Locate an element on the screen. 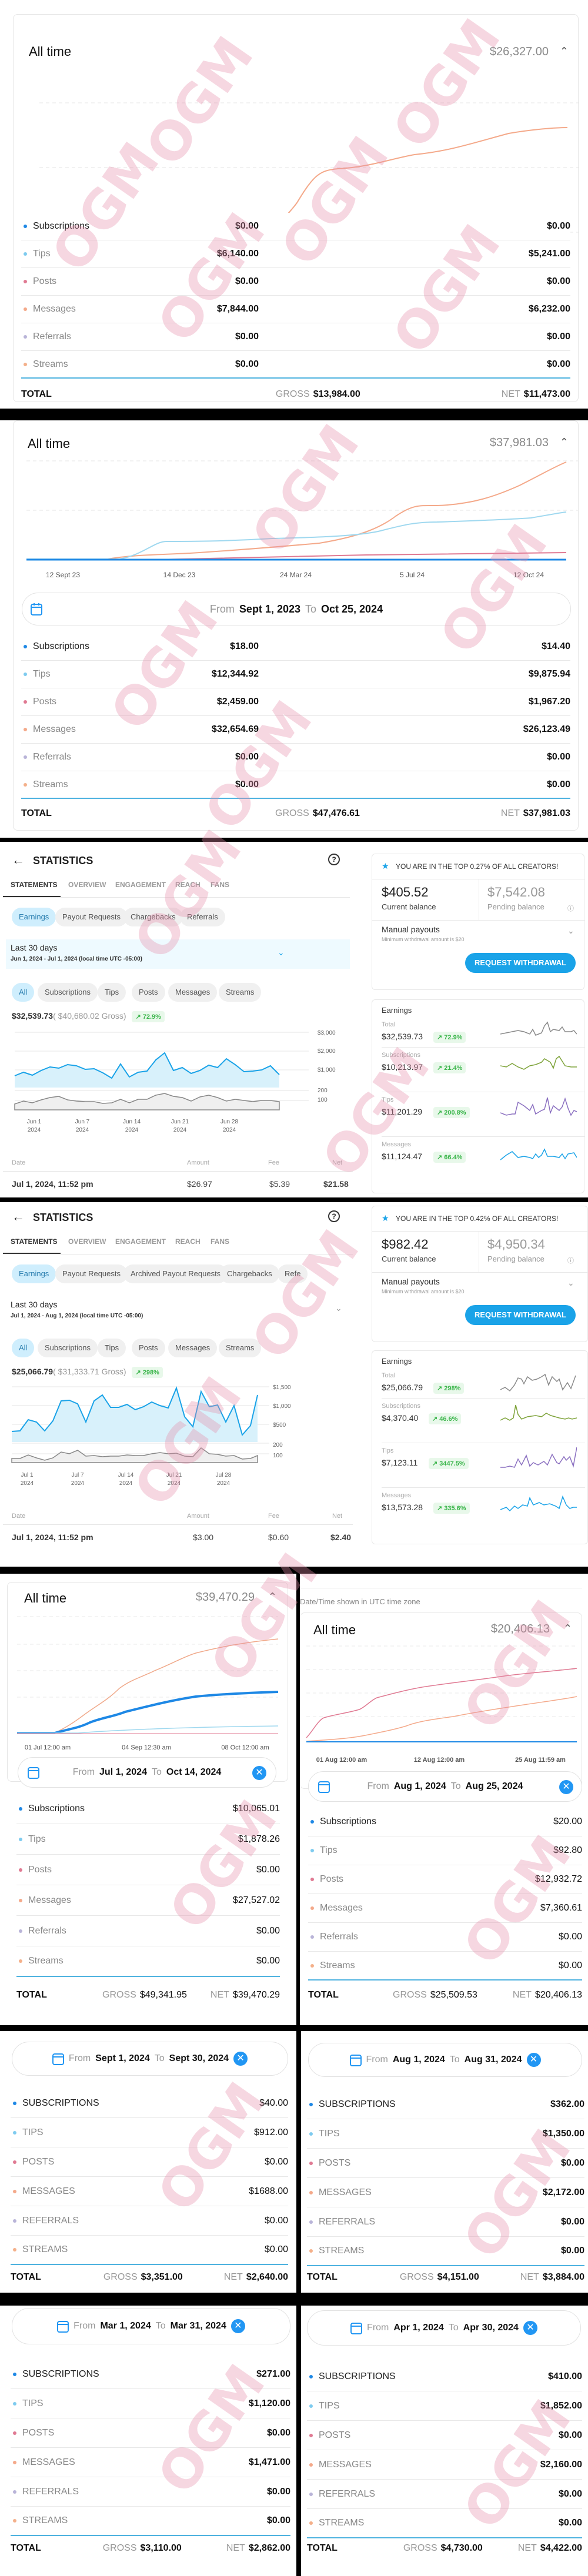  to-date: Aug 25, 2024 is located at coordinates (494, 1786).